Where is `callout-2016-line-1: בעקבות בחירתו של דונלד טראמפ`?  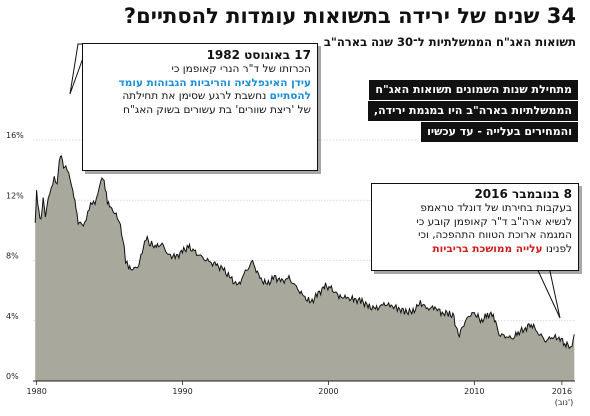 callout-2016-line-1: בעקבות בחירתו של דונלד טראמפ is located at coordinates (496, 208).